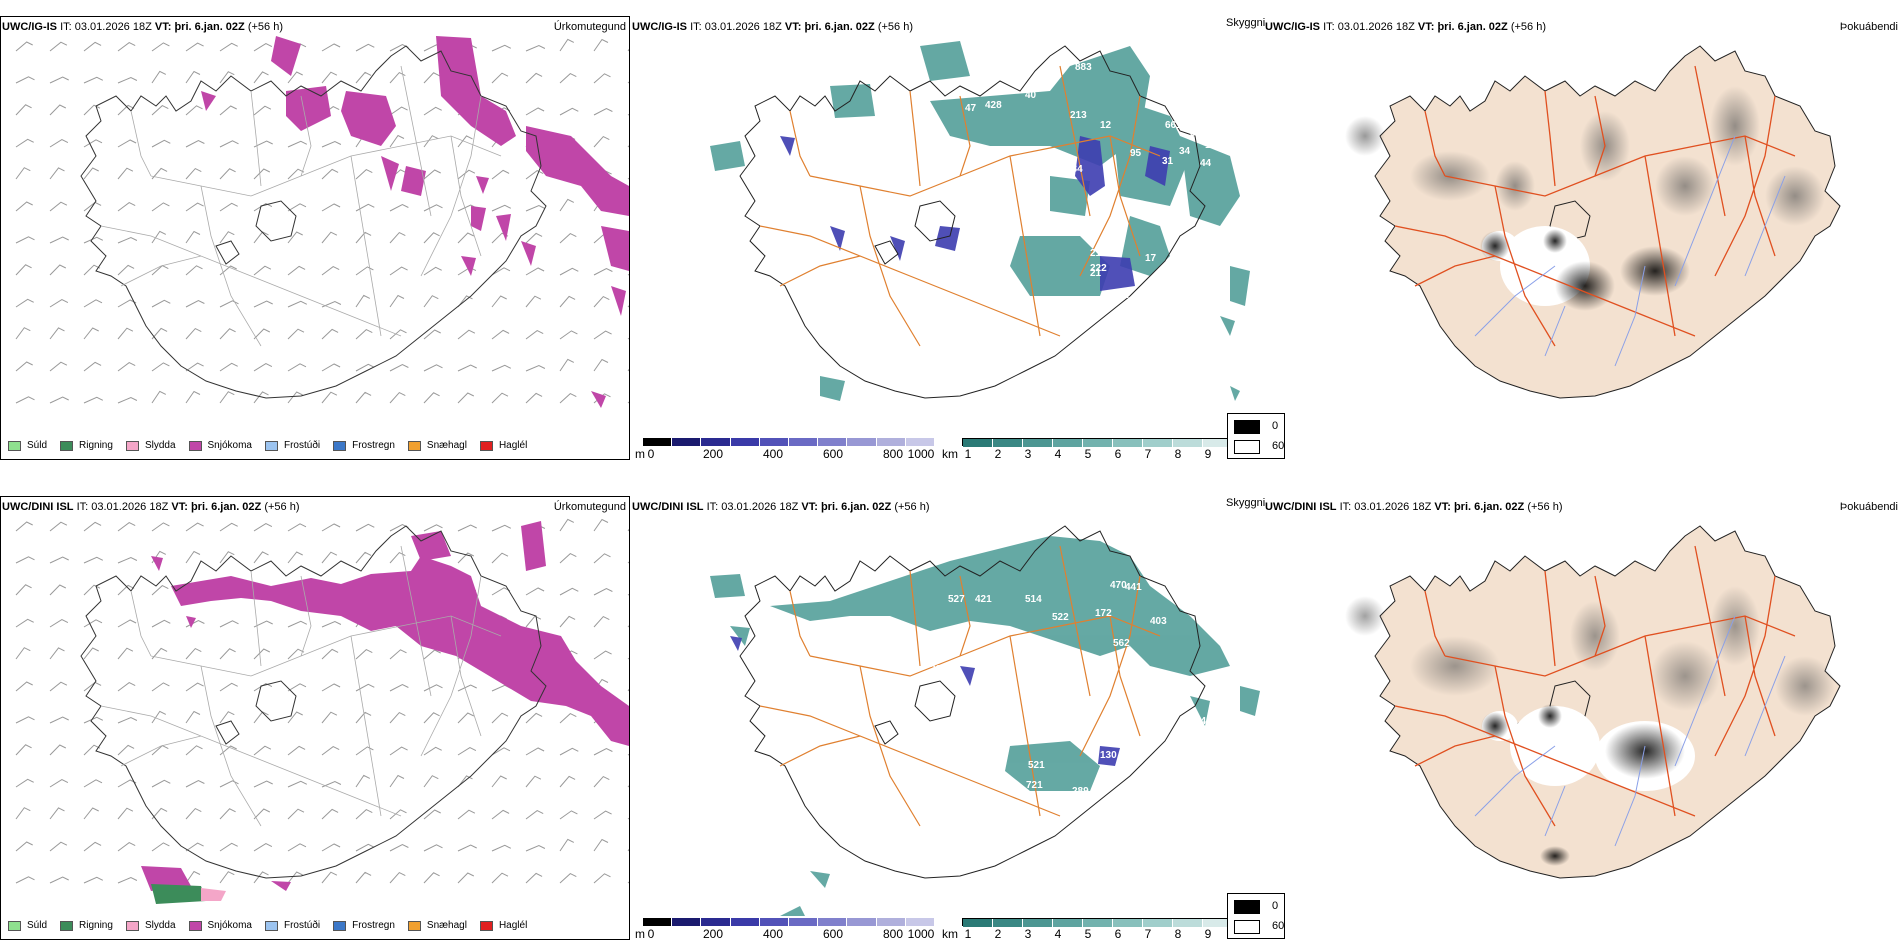 The image size is (1900, 950). I want to click on cloud-base-label: 34, so click(1185, 151).